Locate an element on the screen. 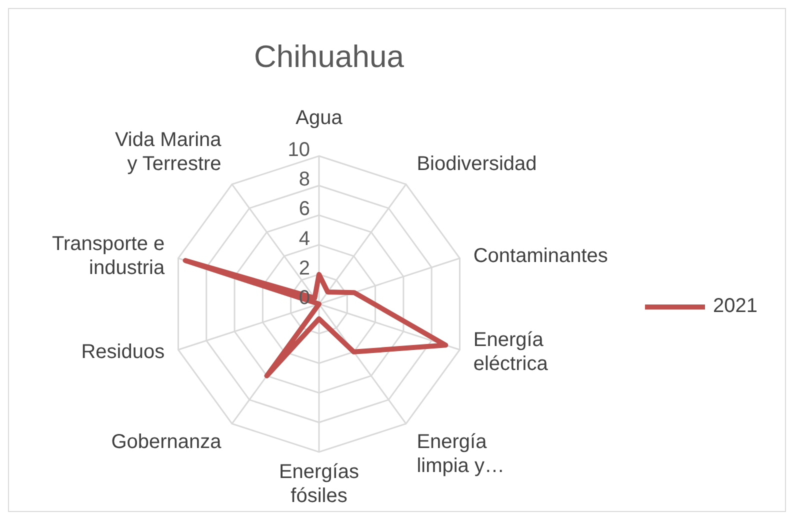 The width and height of the screenshot is (792, 518). y-tick-label: 10 is located at coordinates (299, 150).